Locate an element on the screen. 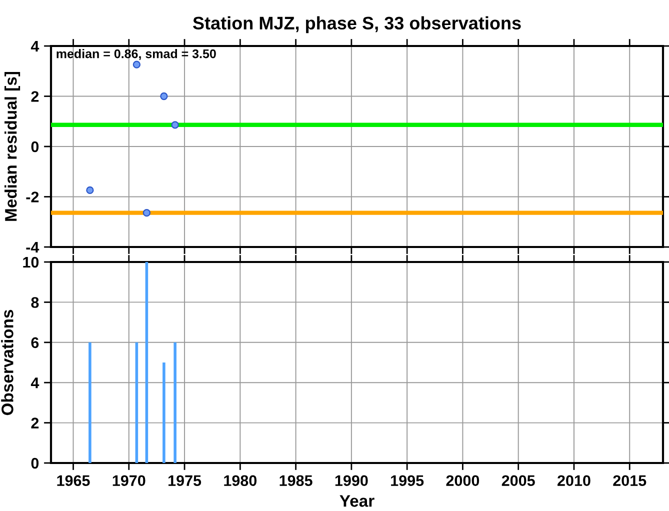  y-axis-title: Observations is located at coordinates (7, 363).